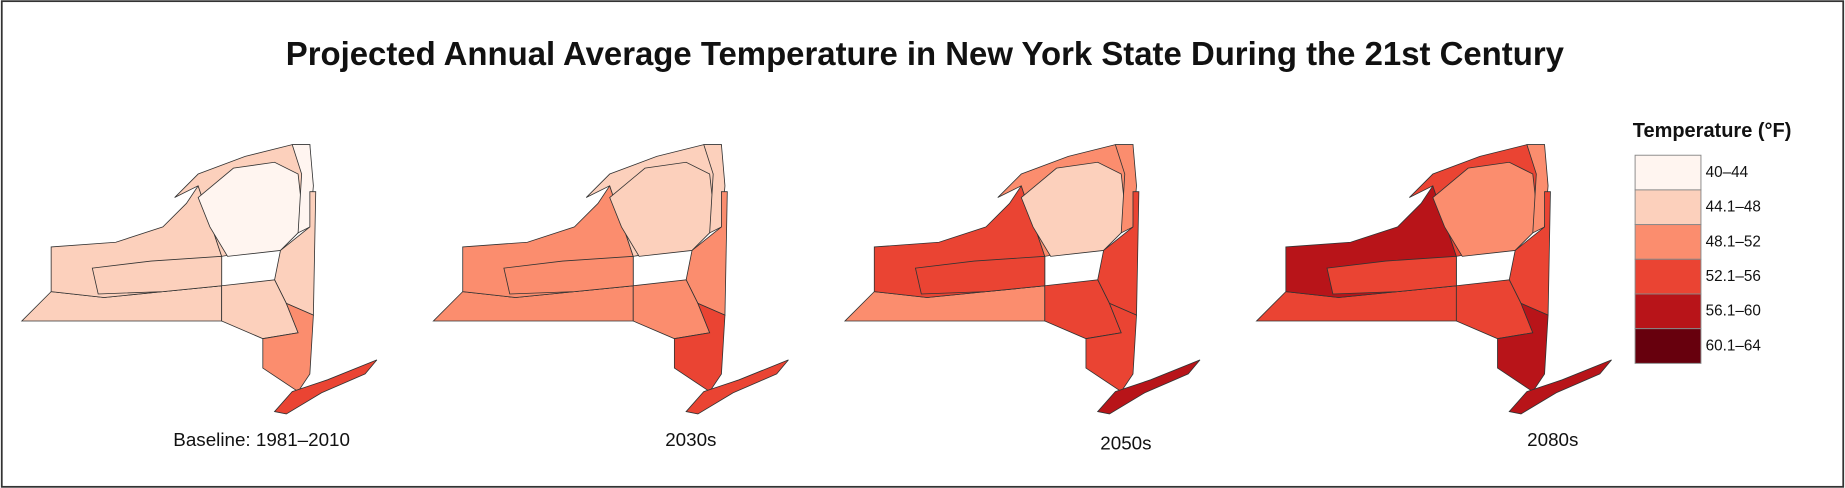  I want to click on legend-label: 48.1–52, so click(1733, 241).